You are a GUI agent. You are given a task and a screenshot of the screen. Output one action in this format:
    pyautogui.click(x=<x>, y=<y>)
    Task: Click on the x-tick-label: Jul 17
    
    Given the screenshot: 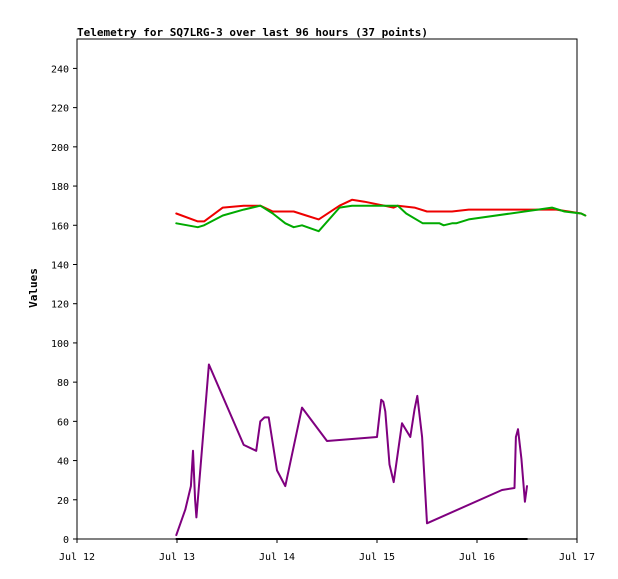 What is the action you would take?
    pyautogui.click(x=577, y=557)
    